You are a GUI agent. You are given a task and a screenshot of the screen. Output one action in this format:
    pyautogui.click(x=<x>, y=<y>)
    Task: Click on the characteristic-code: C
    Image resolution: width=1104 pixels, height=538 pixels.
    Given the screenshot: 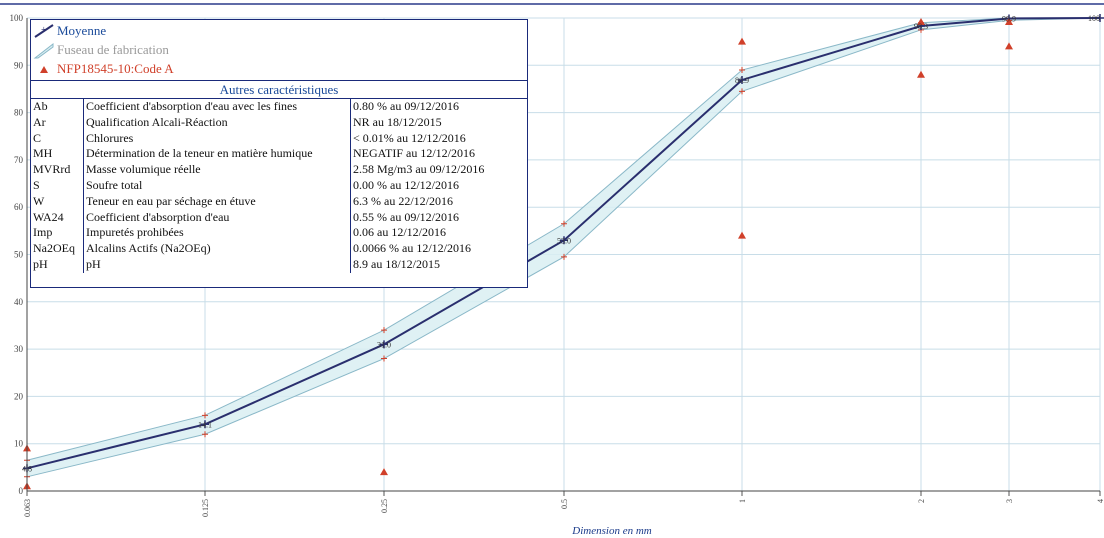 What is the action you would take?
    pyautogui.click(x=57, y=138)
    